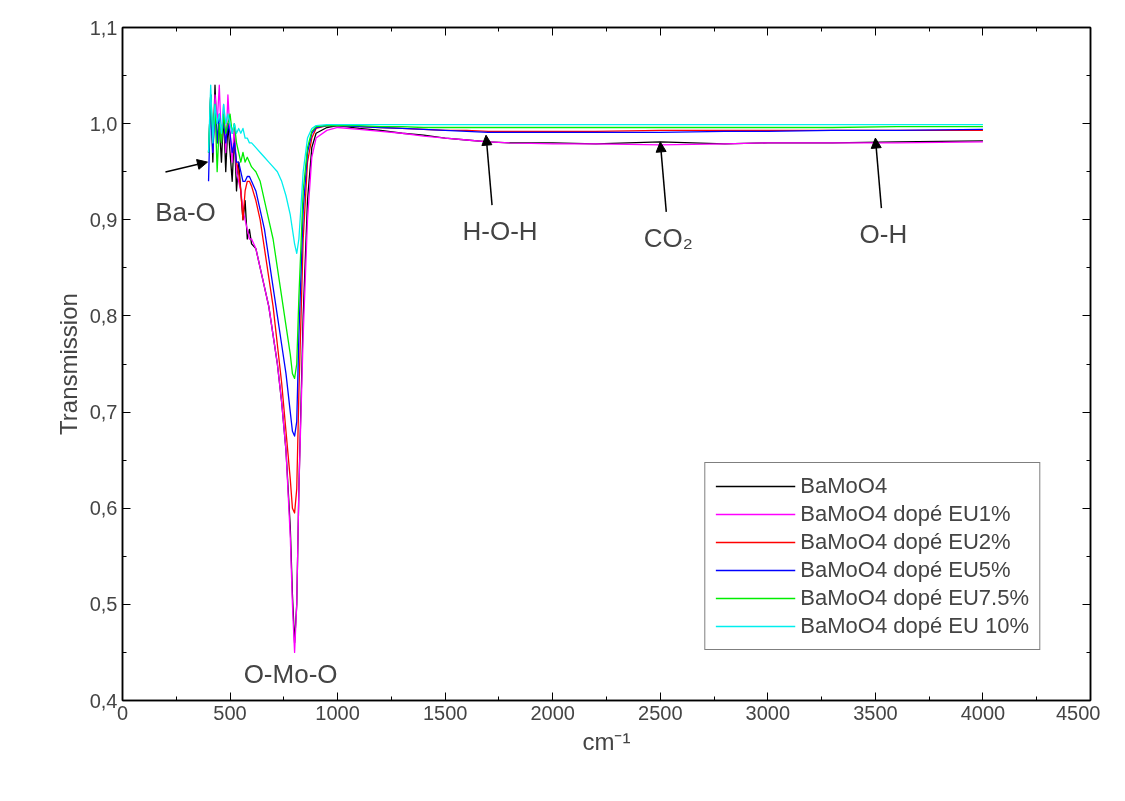 This screenshot has width=1125, height=801. What do you see at coordinates (185, 212) in the screenshot?
I see `annotation: Ba-O` at bounding box center [185, 212].